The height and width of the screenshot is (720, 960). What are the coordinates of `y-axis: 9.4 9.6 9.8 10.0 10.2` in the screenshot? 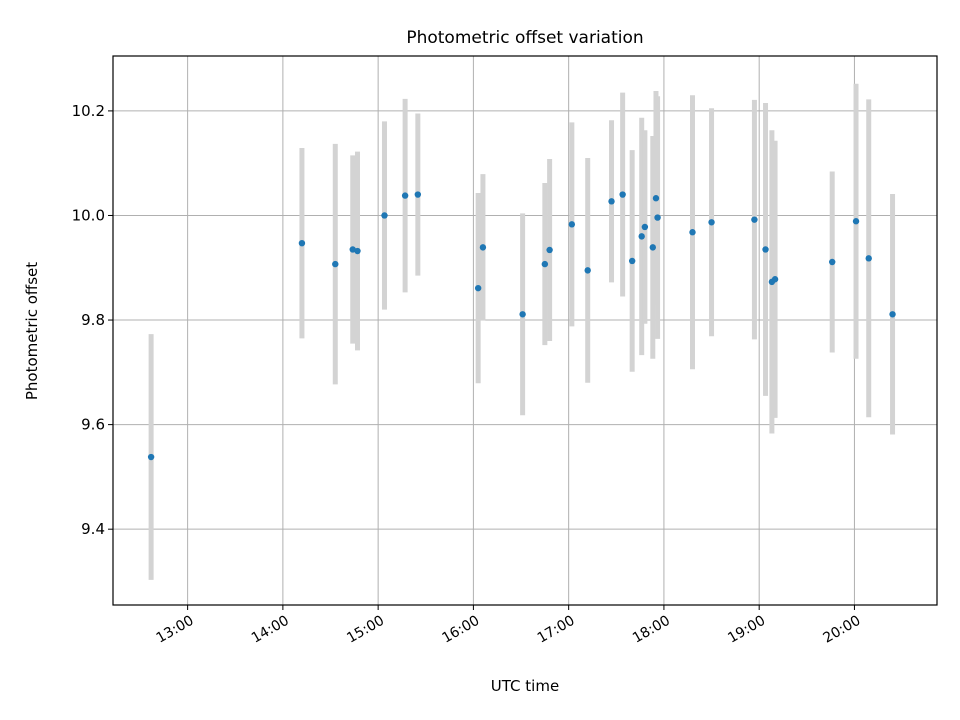 It's located at (92, 320).